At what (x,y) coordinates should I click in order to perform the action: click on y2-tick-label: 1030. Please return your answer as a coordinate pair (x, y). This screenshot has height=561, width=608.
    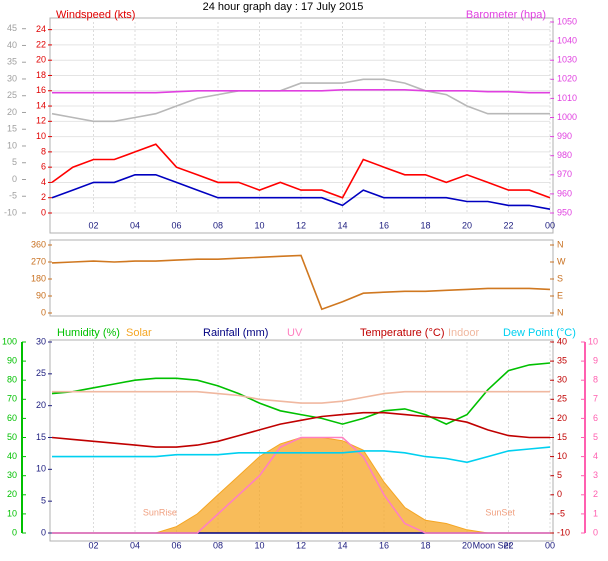
    Looking at the image, I should click on (567, 60).